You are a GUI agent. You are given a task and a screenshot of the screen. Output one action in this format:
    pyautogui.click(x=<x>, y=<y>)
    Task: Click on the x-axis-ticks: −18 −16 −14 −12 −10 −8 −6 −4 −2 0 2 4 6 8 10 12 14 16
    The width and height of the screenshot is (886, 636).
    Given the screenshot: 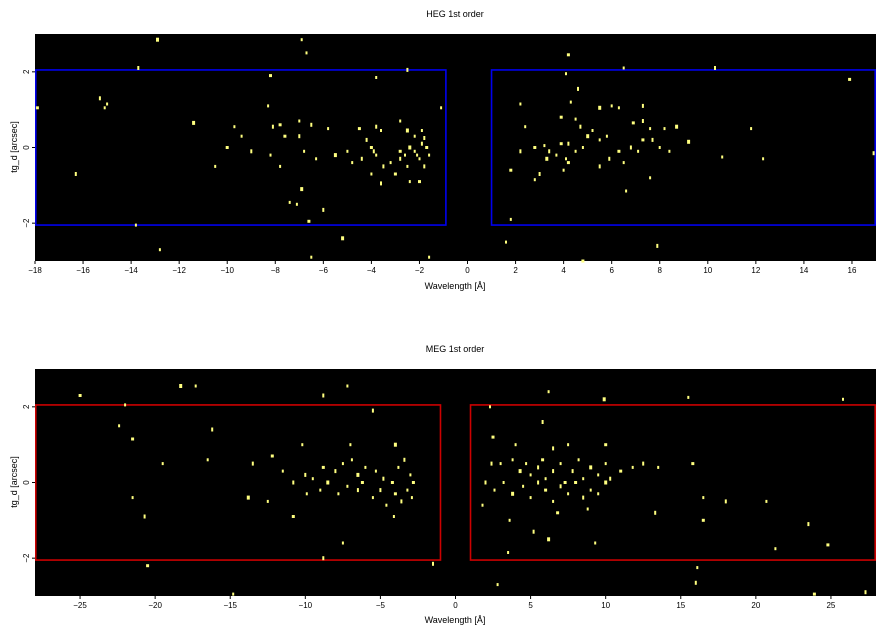 What is the action you would take?
    pyautogui.click(x=442, y=268)
    